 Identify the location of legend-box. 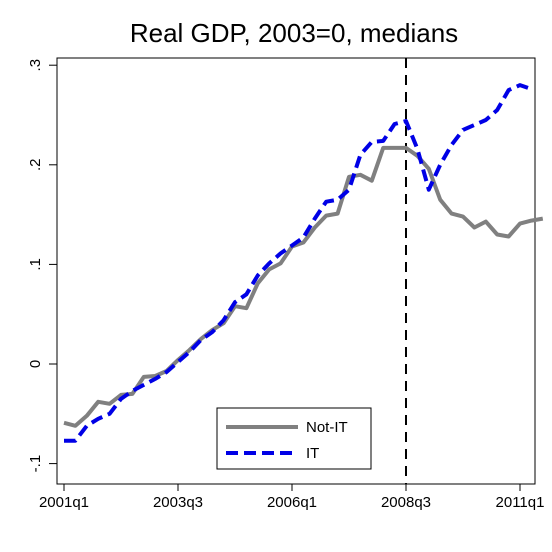
(294, 438).